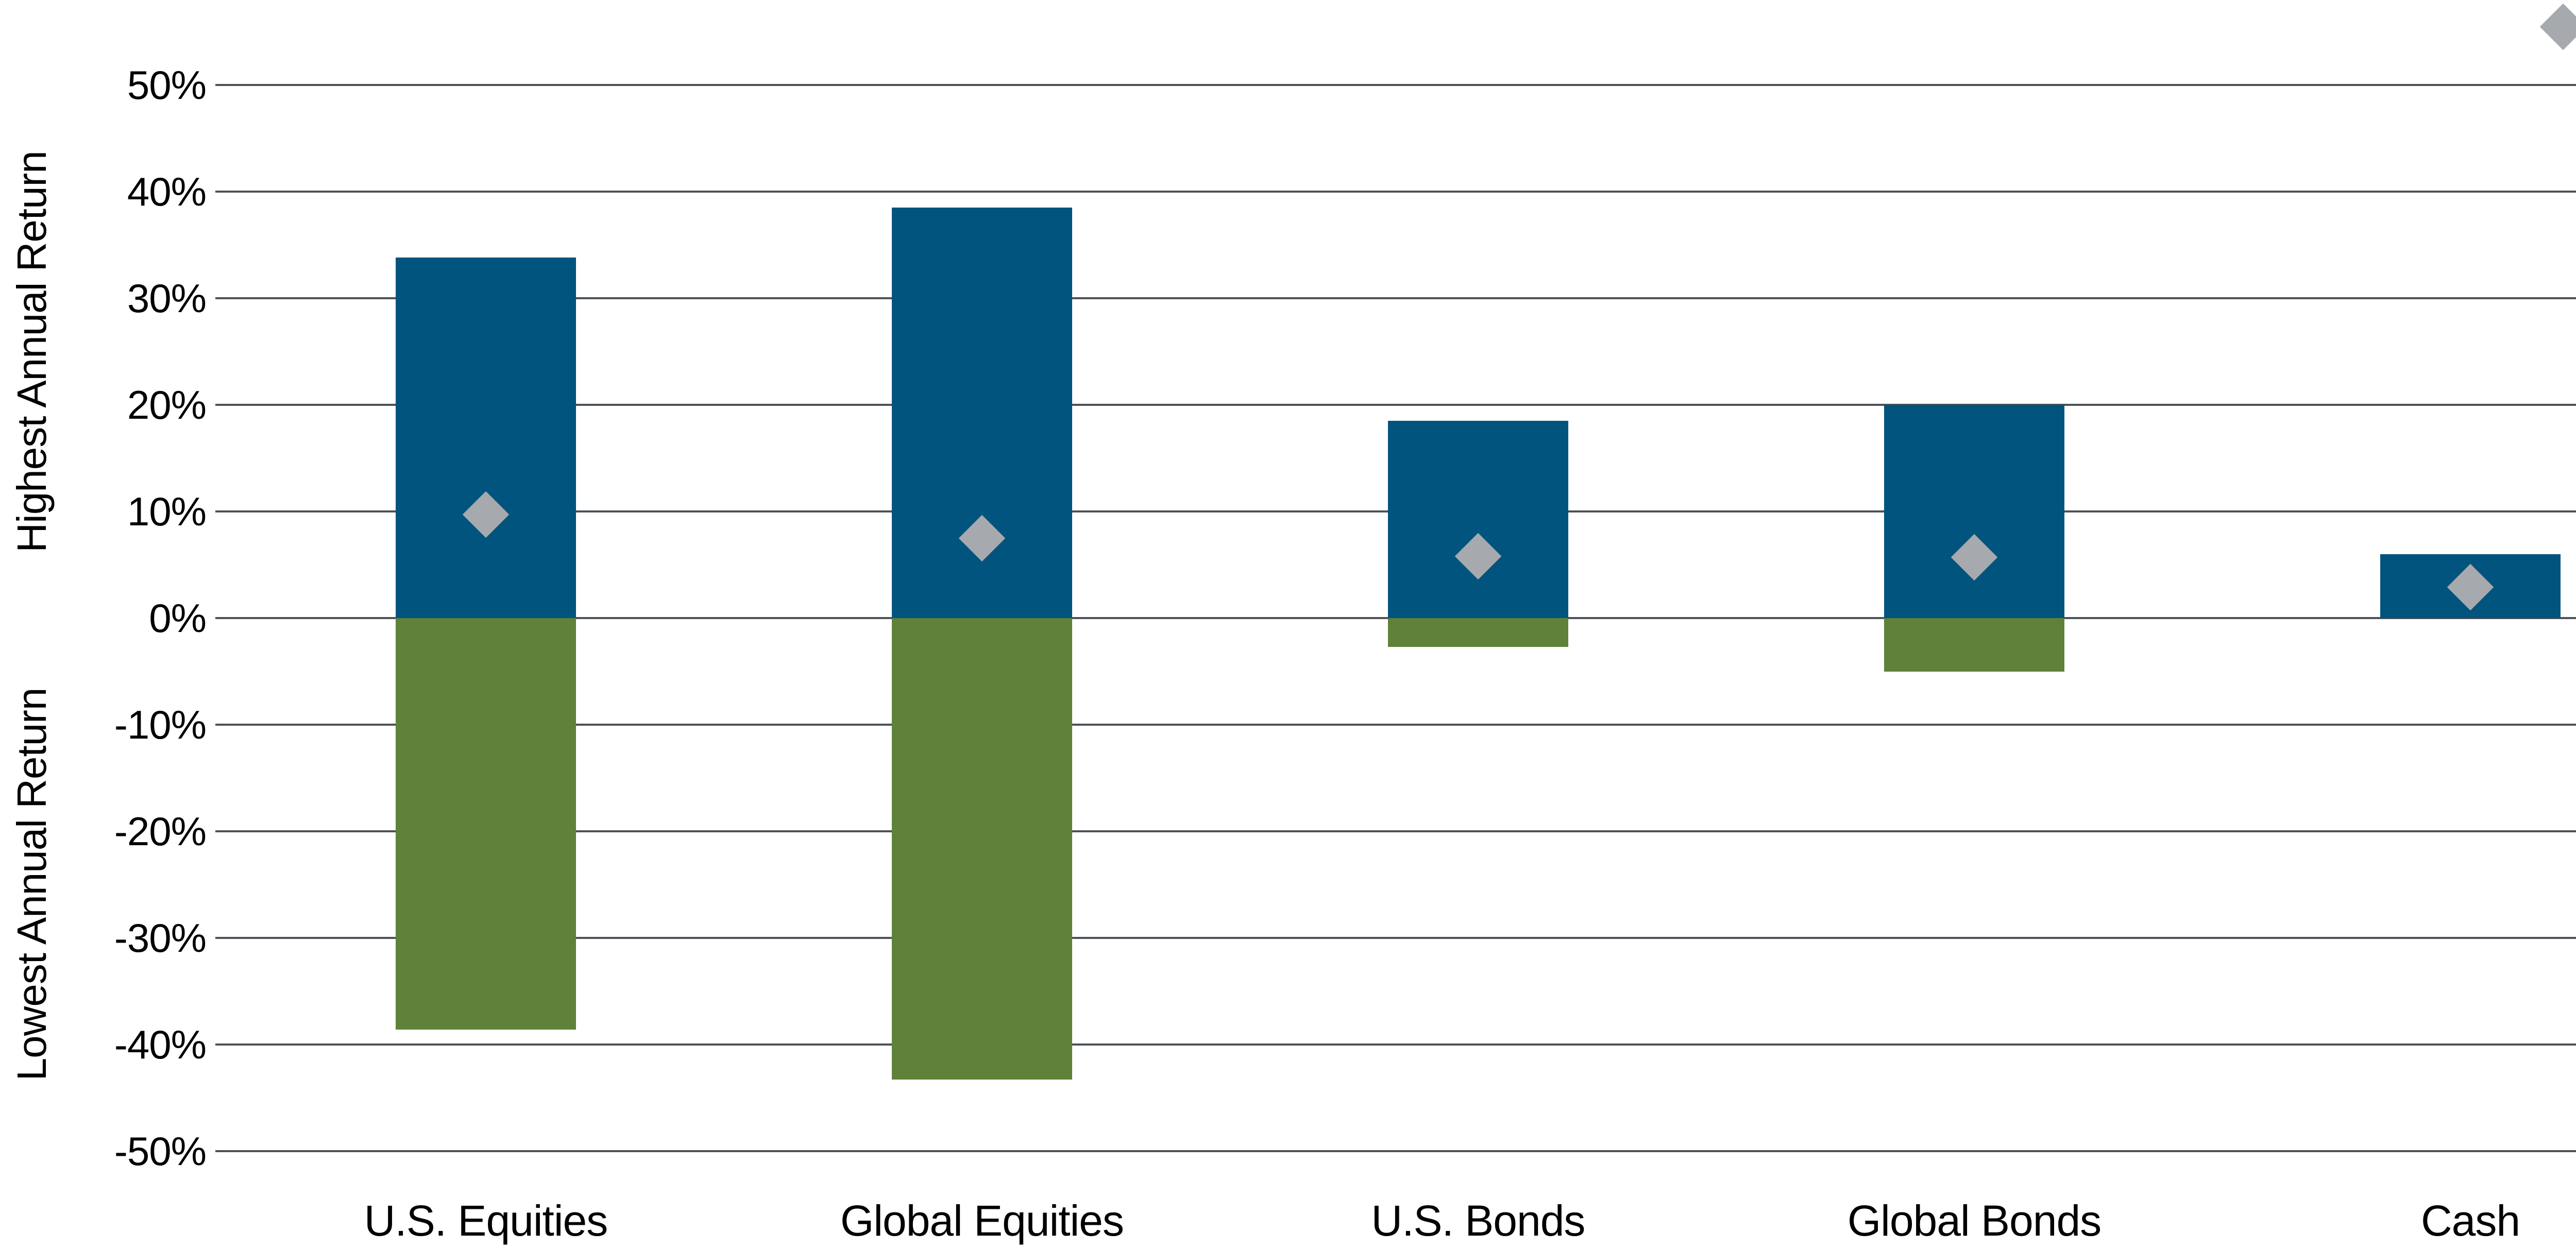 This screenshot has width=2576, height=1249. I want to click on gridline--20, so click(1395, 831).